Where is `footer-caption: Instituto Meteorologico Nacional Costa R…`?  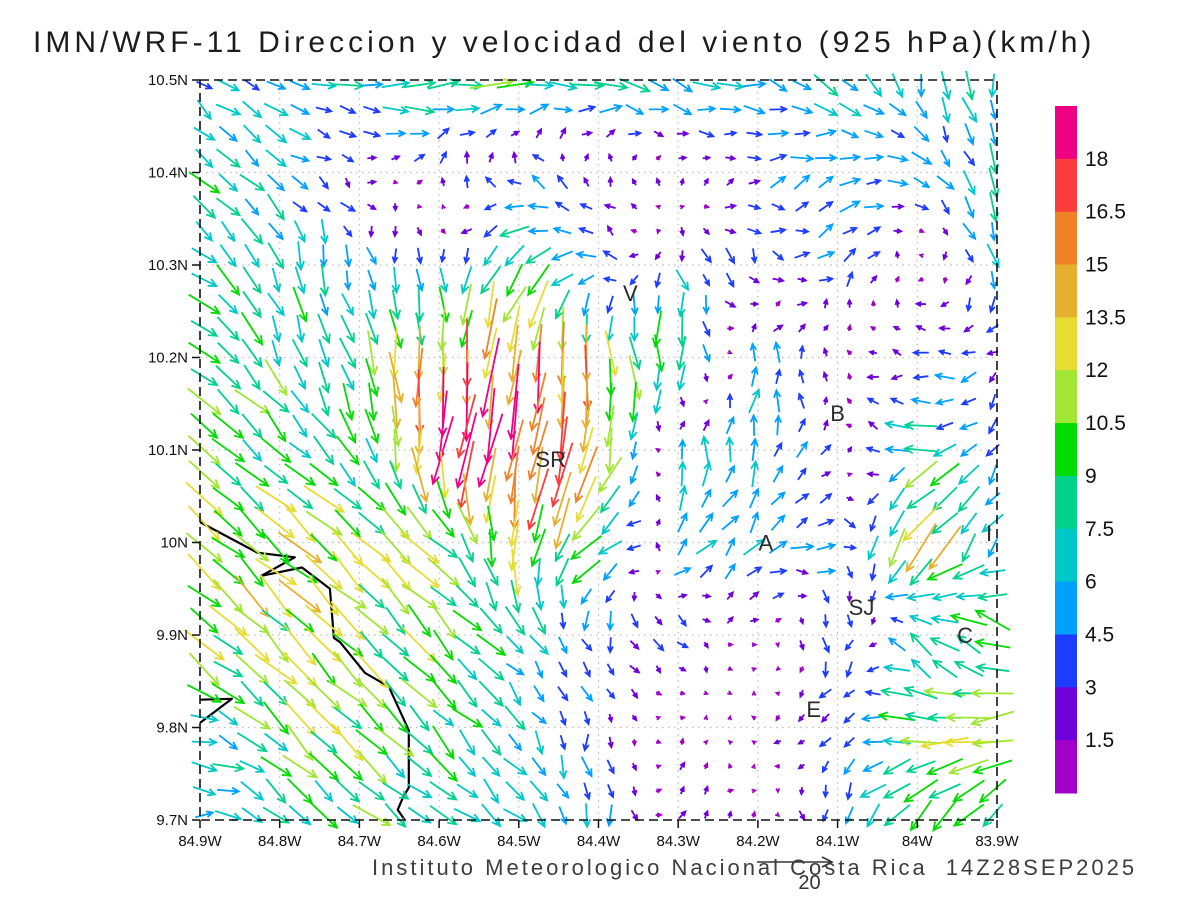 footer-caption: Instituto Meteorologico Nacional Costa R… is located at coordinates (754, 868).